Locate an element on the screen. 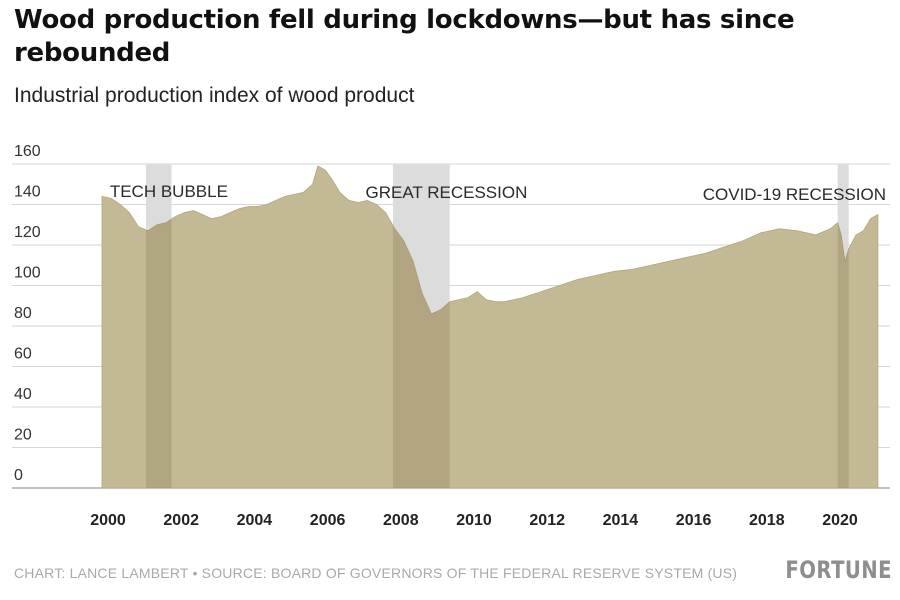  x-tick-label: 2016 is located at coordinates (694, 520).